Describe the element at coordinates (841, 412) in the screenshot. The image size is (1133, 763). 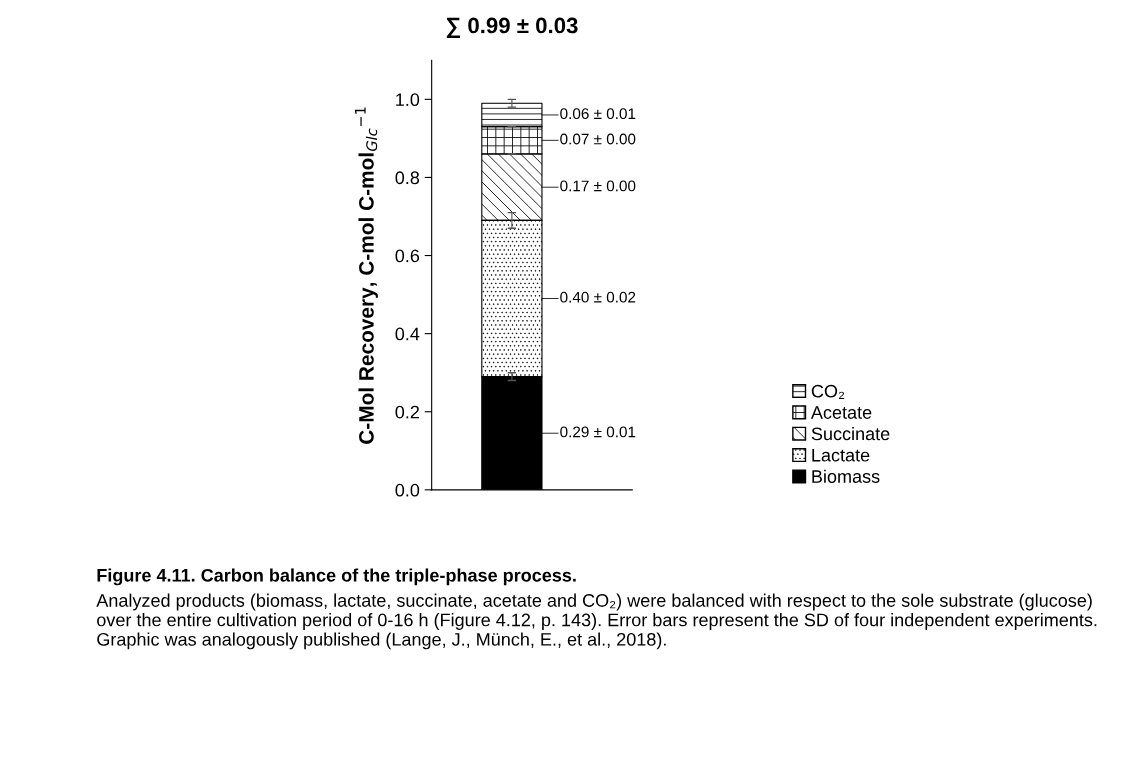
I see `legend-label: Acetate` at that location.